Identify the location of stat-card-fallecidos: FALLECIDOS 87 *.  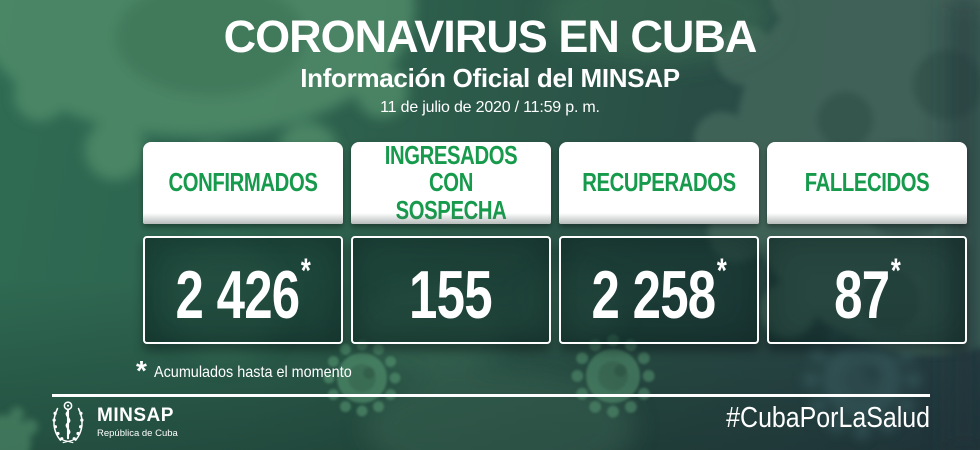
(867, 243).